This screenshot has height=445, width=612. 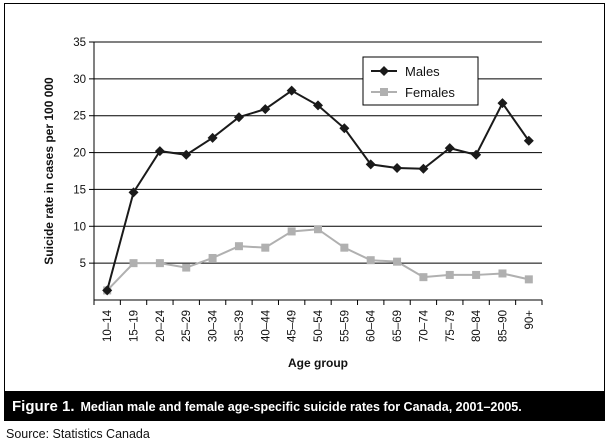 I want to click on x-tick-label: 30–34, so click(x=214, y=325).